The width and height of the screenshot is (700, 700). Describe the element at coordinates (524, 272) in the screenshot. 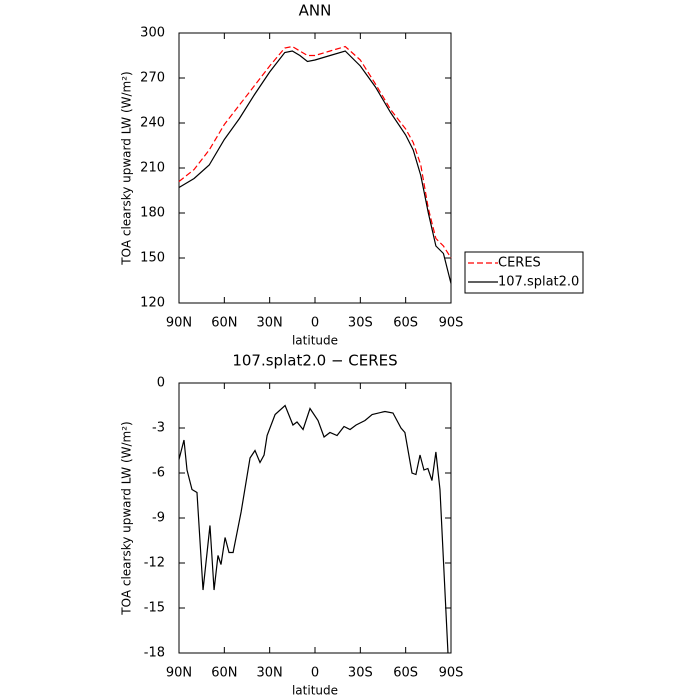

I see `legend-box` at that location.